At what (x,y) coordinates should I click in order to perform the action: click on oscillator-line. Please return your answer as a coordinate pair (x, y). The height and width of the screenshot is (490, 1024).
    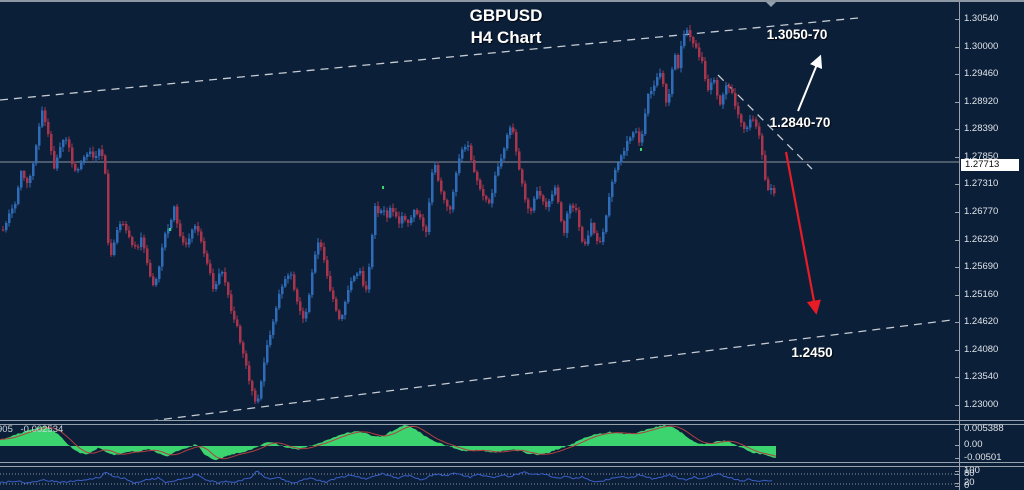
    Looking at the image, I should click on (386, 477).